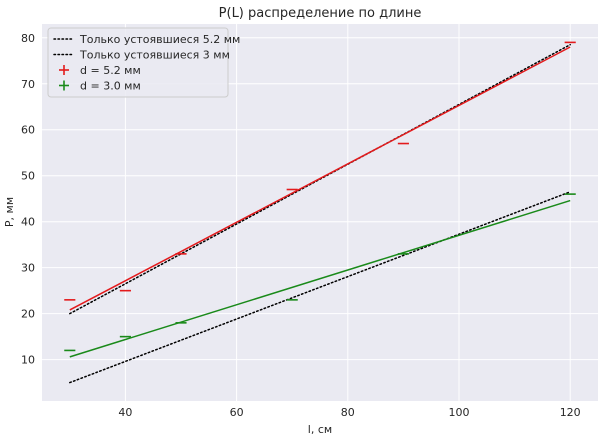  I want to click on legend-label: d = 5.2 мм, so click(110, 70).